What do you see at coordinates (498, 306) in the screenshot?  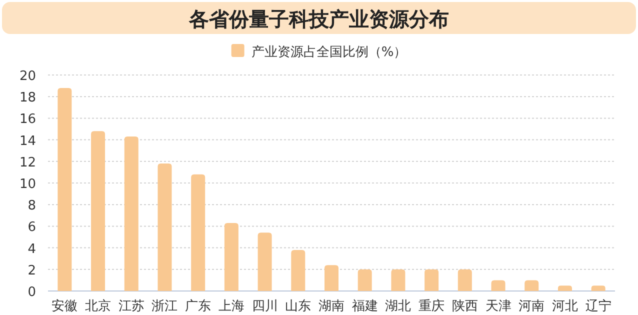 I see `x-tick-label: 天津` at bounding box center [498, 306].